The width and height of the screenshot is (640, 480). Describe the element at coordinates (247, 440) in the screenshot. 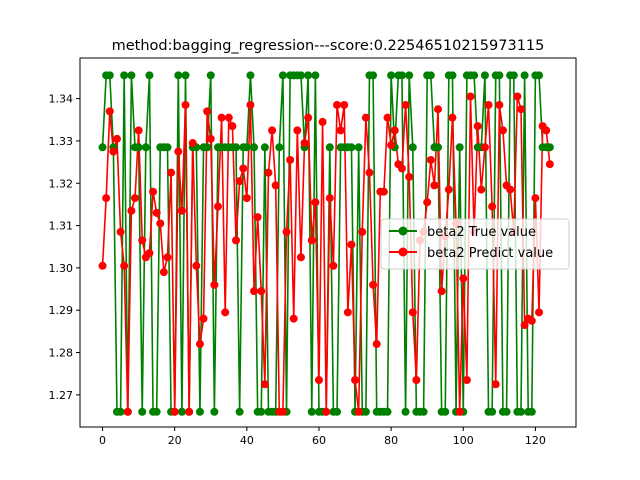

I see `x-tick-label: 40` at that location.